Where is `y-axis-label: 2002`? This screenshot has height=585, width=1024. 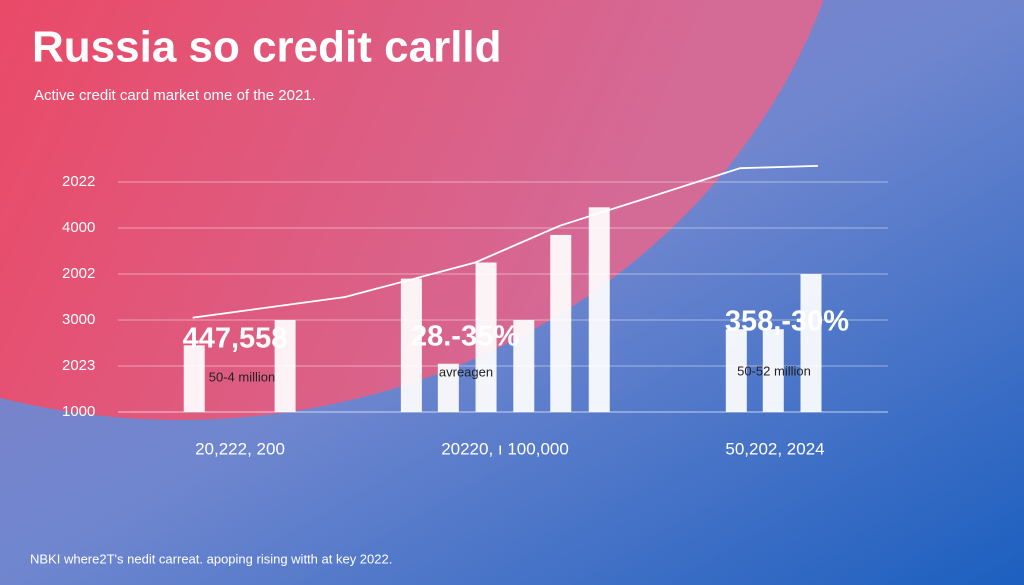
y-axis-label: 2002 is located at coordinates (78, 273).